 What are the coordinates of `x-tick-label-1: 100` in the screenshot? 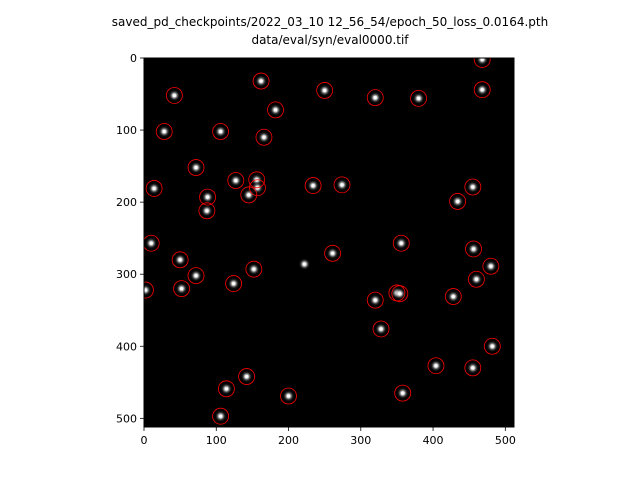 It's located at (216, 440).